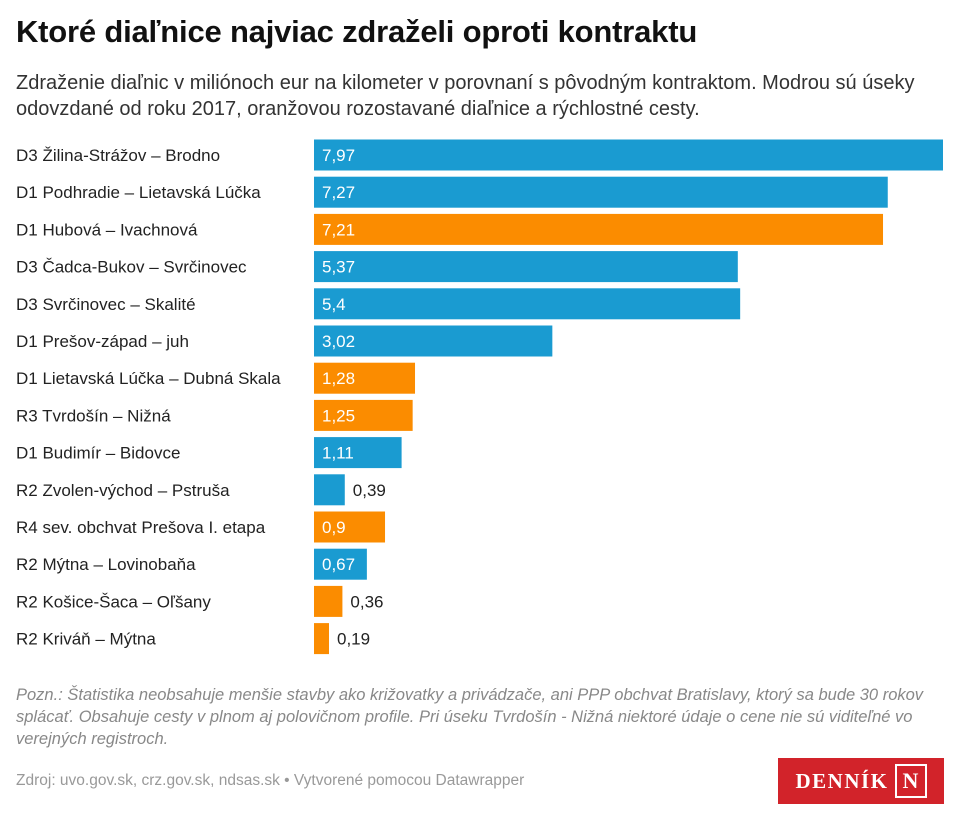 The image size is (960, 824). I want to click on value-label: 7,97, so click(338, 155).